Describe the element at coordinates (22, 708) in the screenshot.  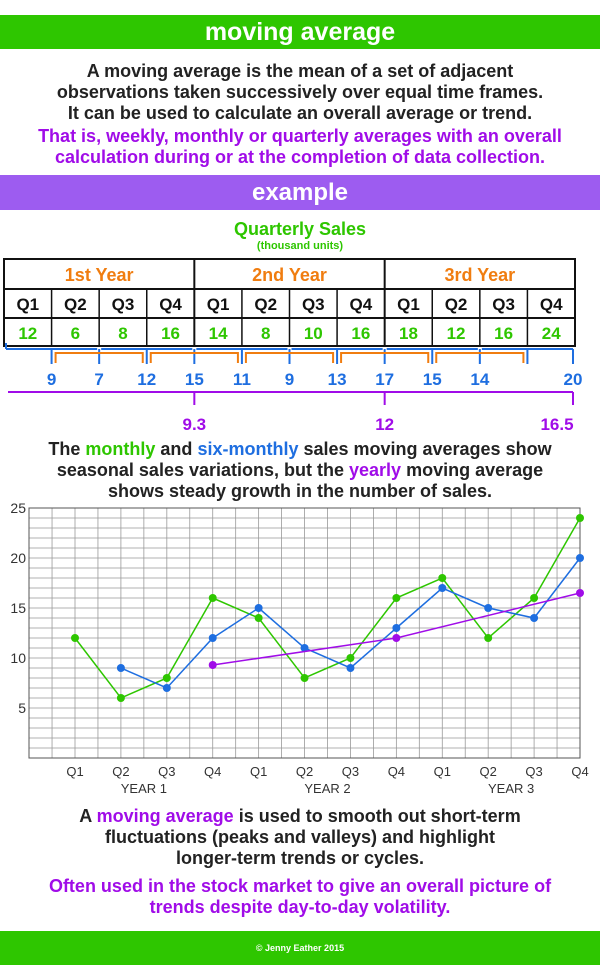
I see `y-tick-label: 5` at that location.